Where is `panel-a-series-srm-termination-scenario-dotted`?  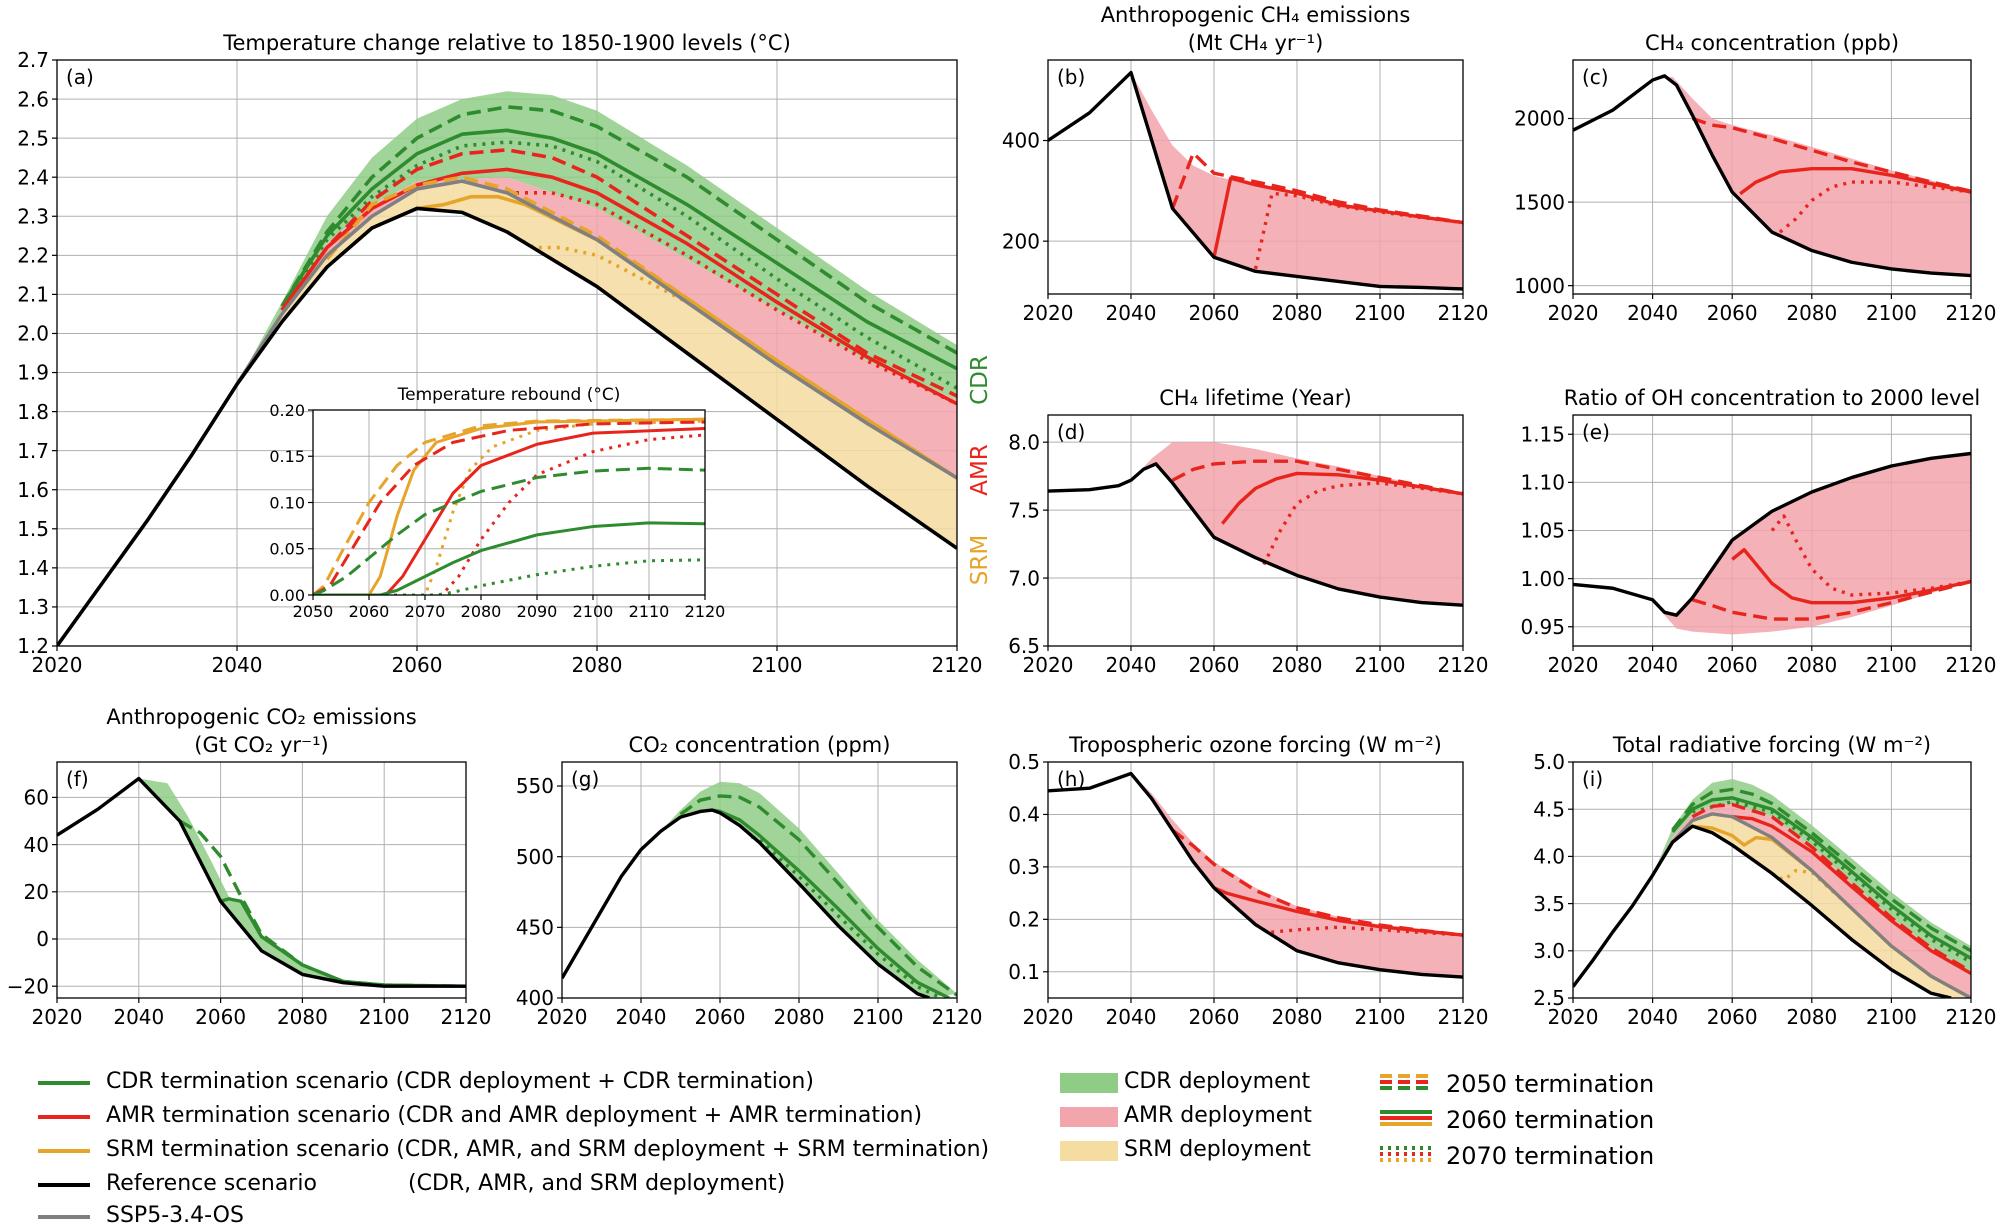 panel-a-series-srm-termination-scenario-dotted is located at coordinates (731, 355).